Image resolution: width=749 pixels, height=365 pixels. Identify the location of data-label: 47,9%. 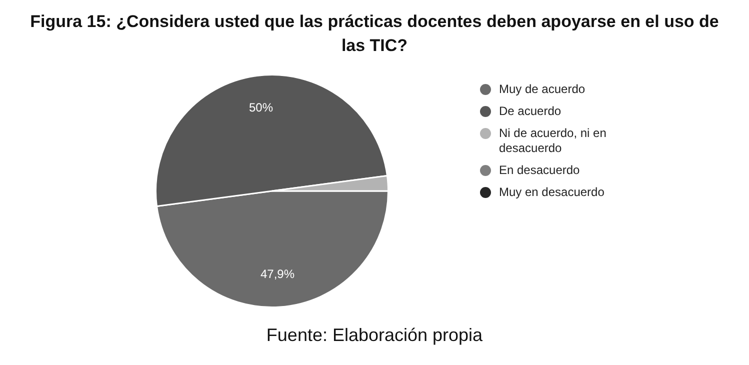
(277, 273).